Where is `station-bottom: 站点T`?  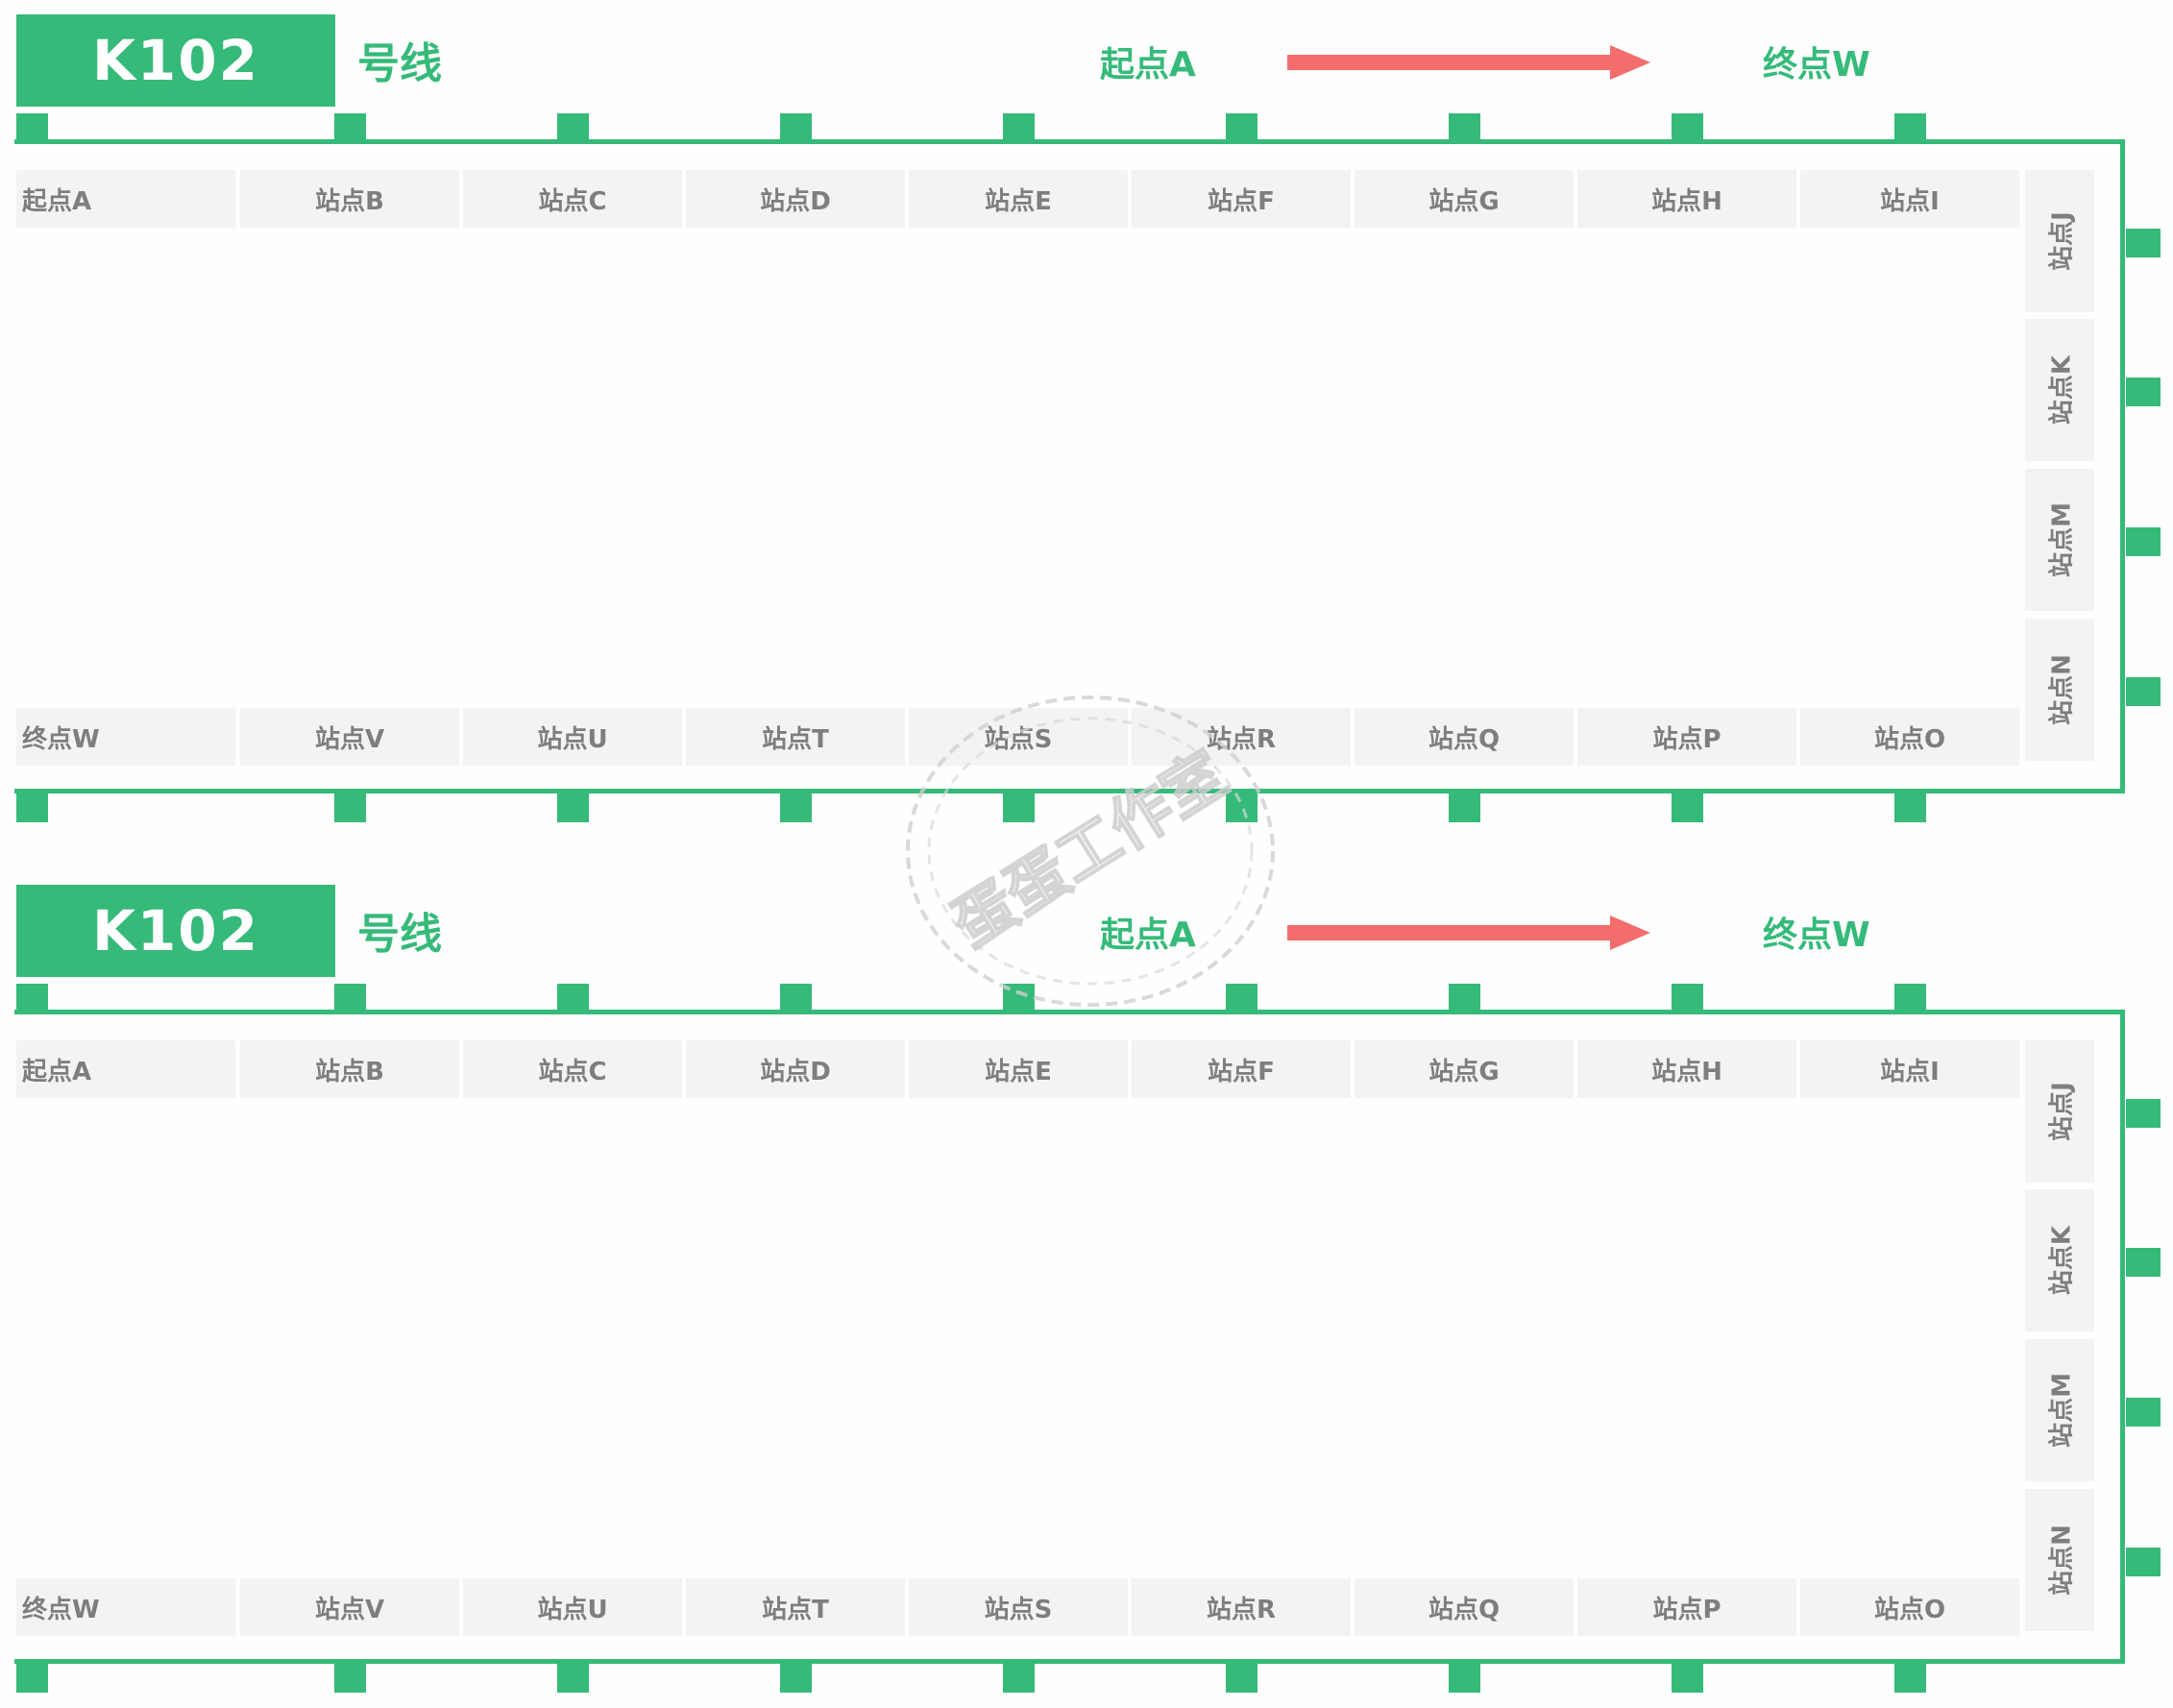
station-bottom: 站点T is located at coordinates (796, 737).